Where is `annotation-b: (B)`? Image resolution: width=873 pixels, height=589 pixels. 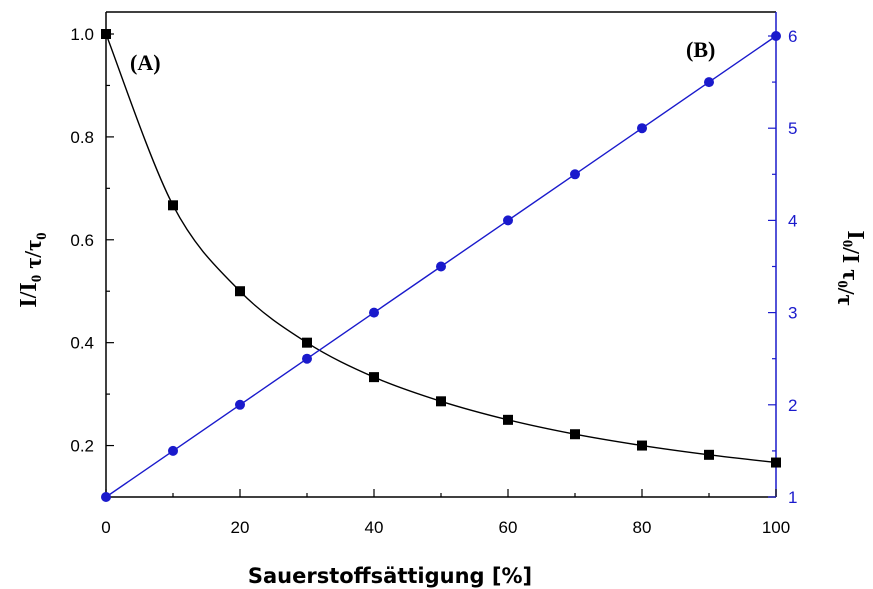
annotation-b: (B) is located at coordinates (700, 49).